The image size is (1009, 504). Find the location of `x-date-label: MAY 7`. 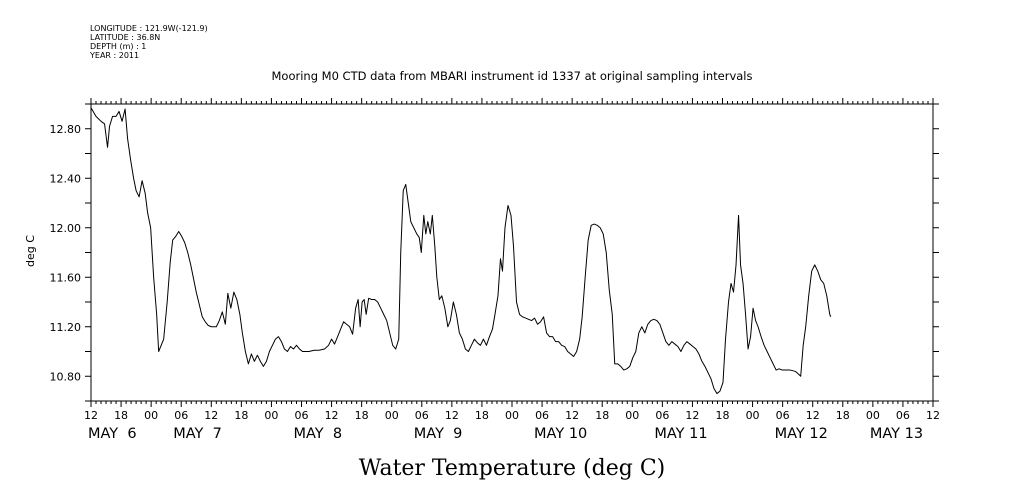

x-date-label: MAY 7 is located at coordinates (197, 434).